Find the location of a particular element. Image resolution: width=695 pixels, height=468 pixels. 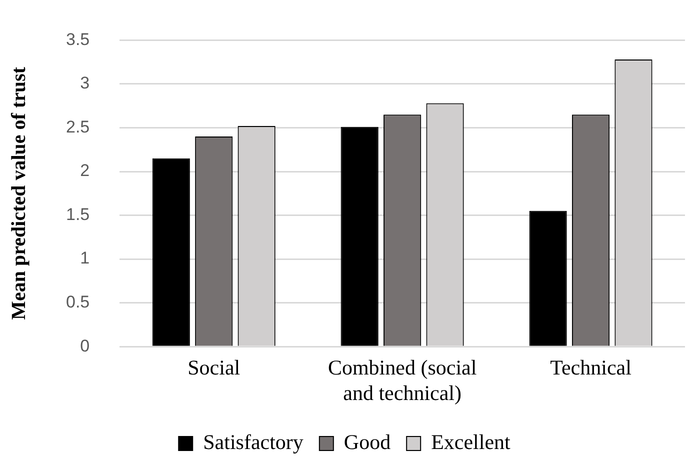

y-tick-label: 2.5 is located at coordinates (78, 126).